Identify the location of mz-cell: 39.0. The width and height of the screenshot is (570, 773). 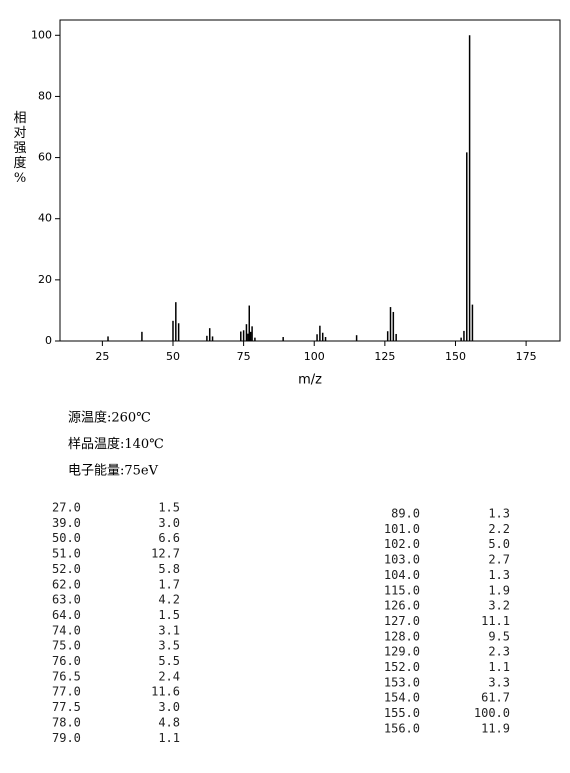
(66, 523).